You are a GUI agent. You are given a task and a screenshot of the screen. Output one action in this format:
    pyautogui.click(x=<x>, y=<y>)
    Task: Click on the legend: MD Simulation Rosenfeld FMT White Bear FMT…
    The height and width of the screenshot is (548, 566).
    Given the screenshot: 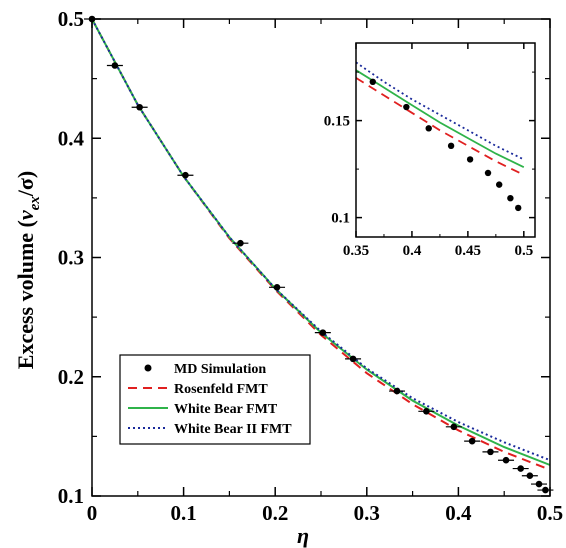 What is the action you would take?
    pyautogui.click(x=215, y=399)
    